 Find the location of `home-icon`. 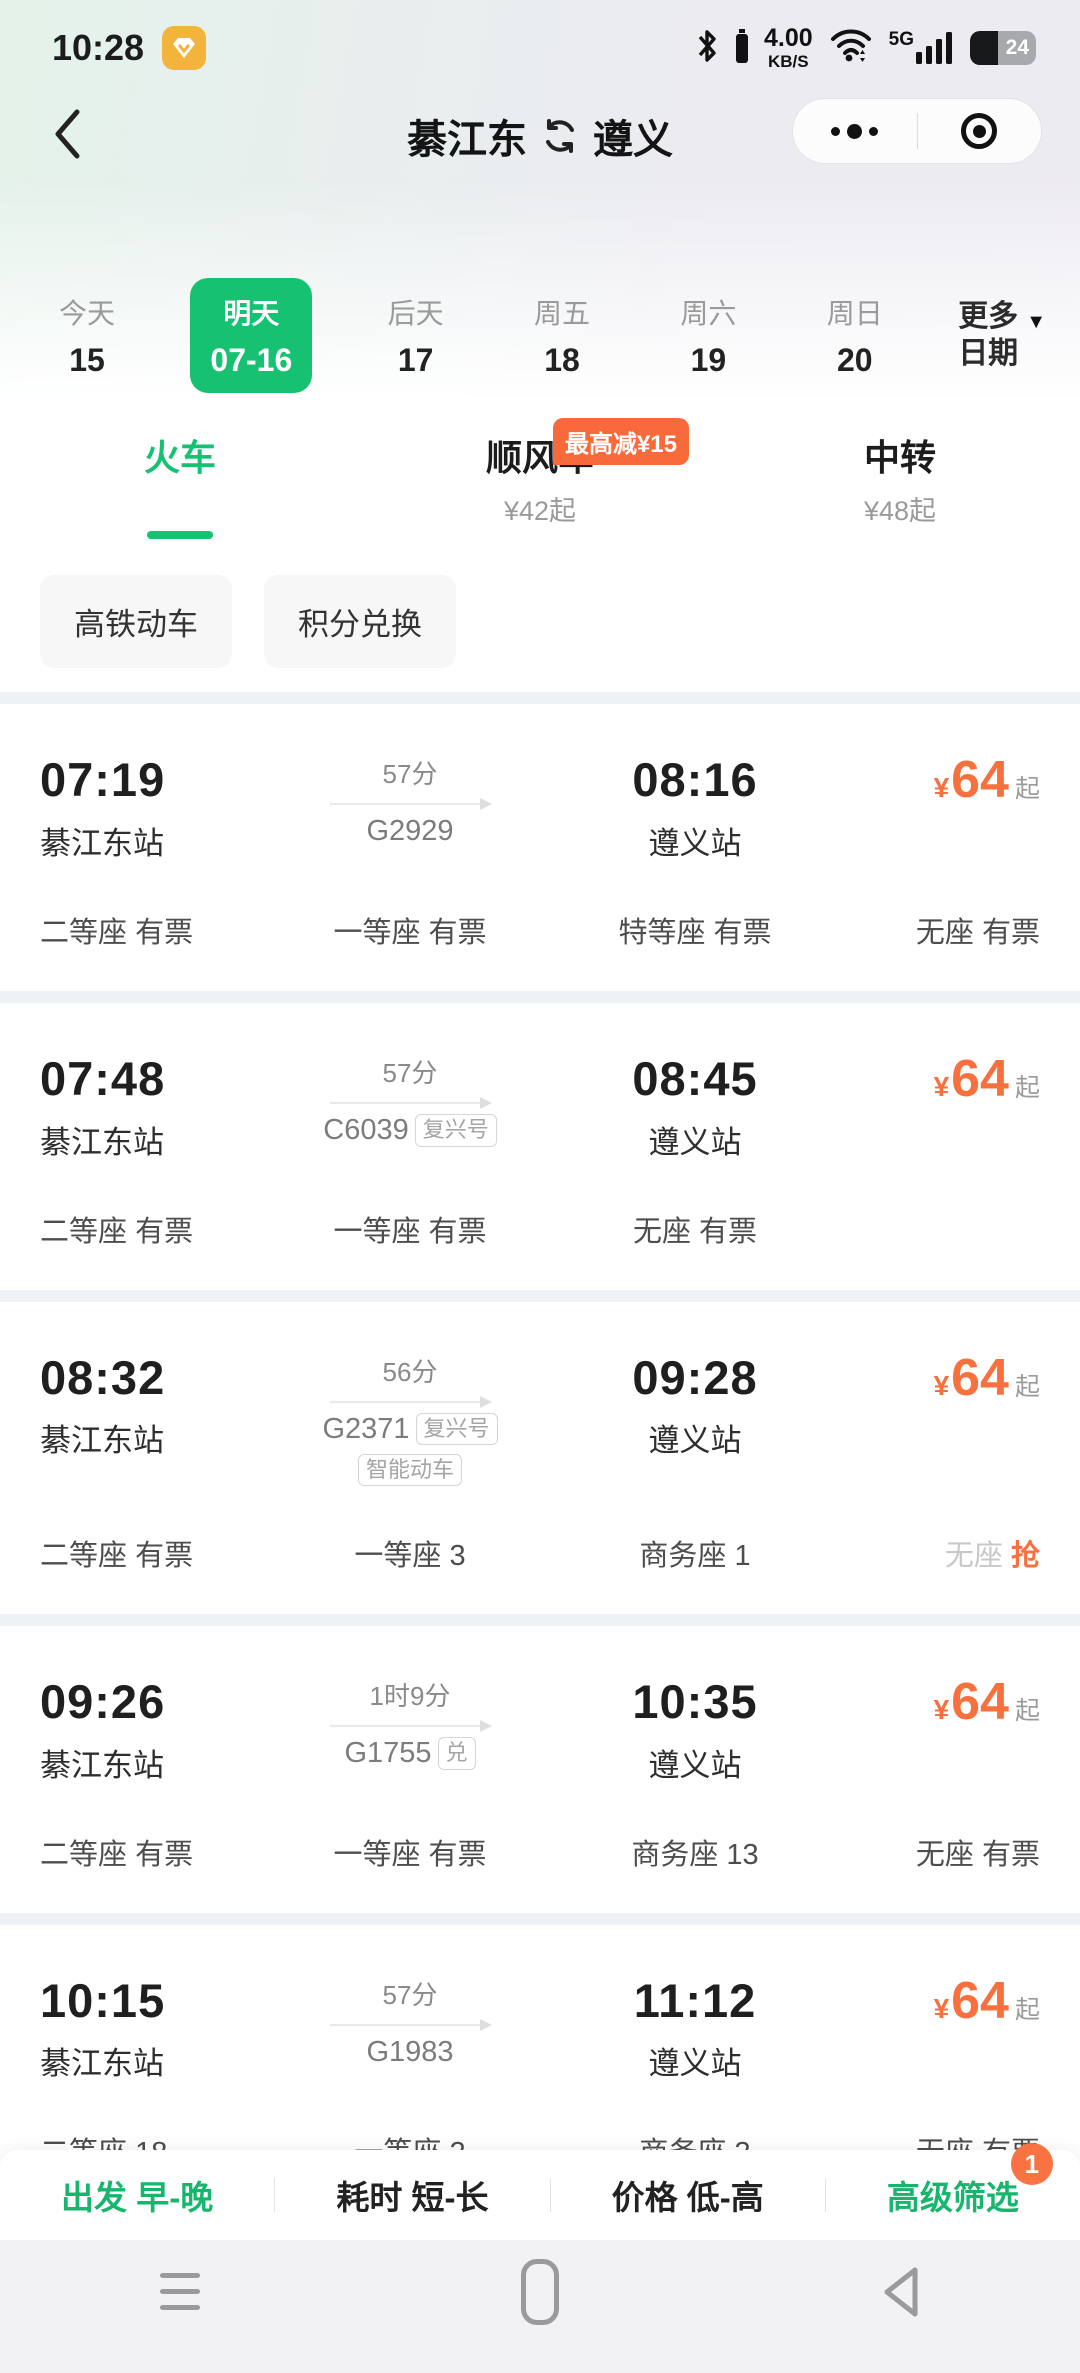

home-icon is located at coordinates (540, 2291).